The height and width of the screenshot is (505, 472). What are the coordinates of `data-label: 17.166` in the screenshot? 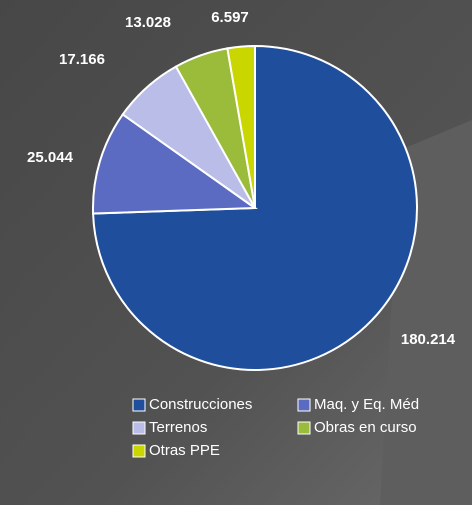 It's located at (82, 59).